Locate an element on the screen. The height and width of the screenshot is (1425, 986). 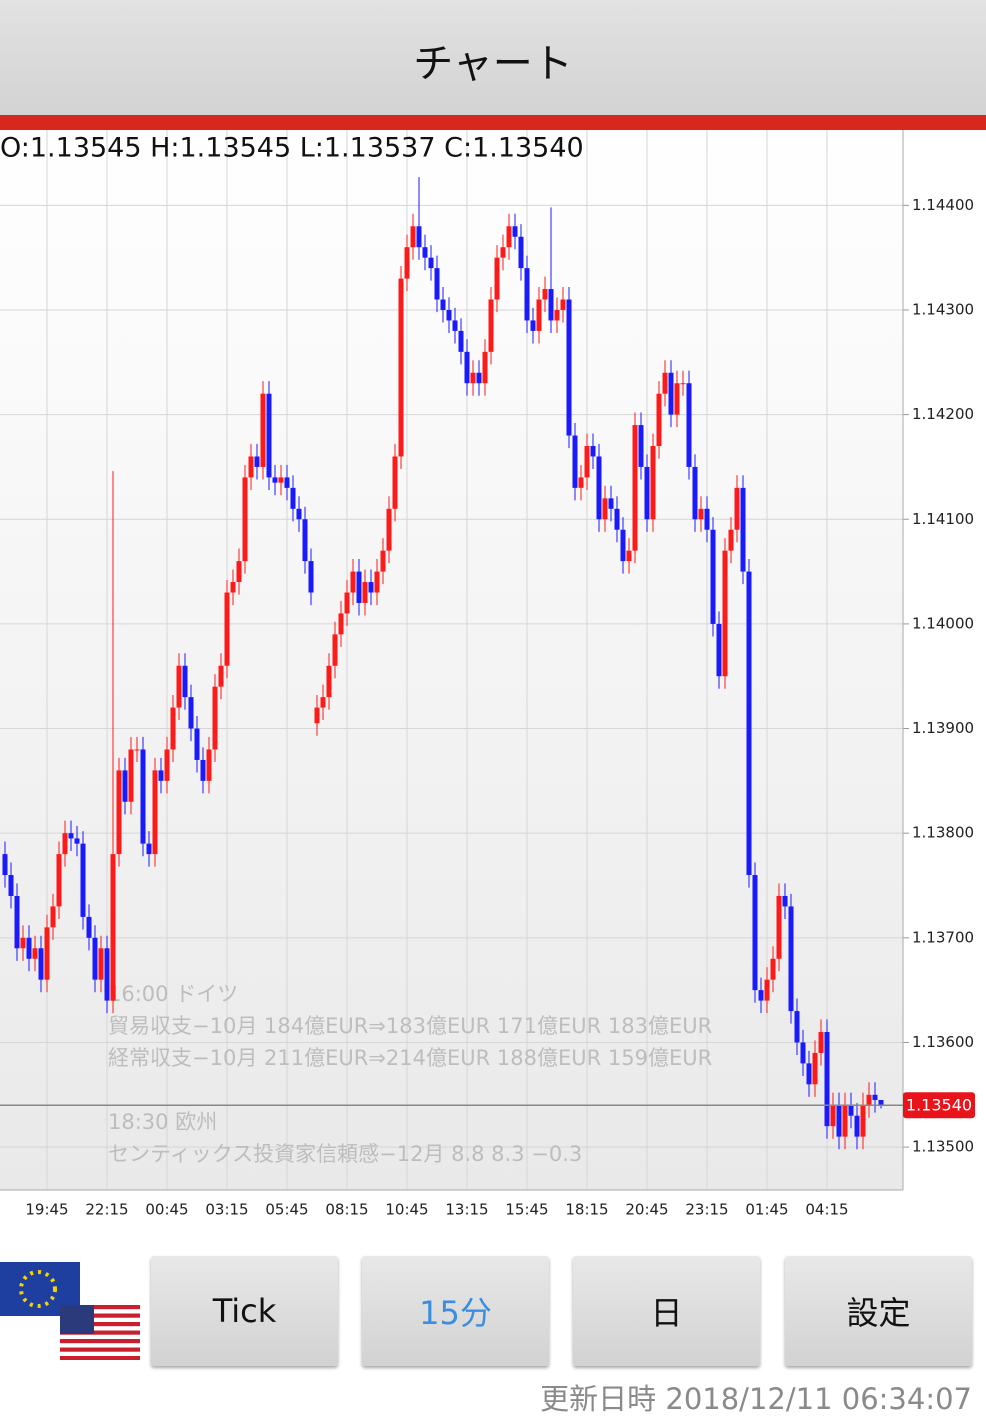
x-tick-label: 08:15 is located at coordinates (346, 1210).